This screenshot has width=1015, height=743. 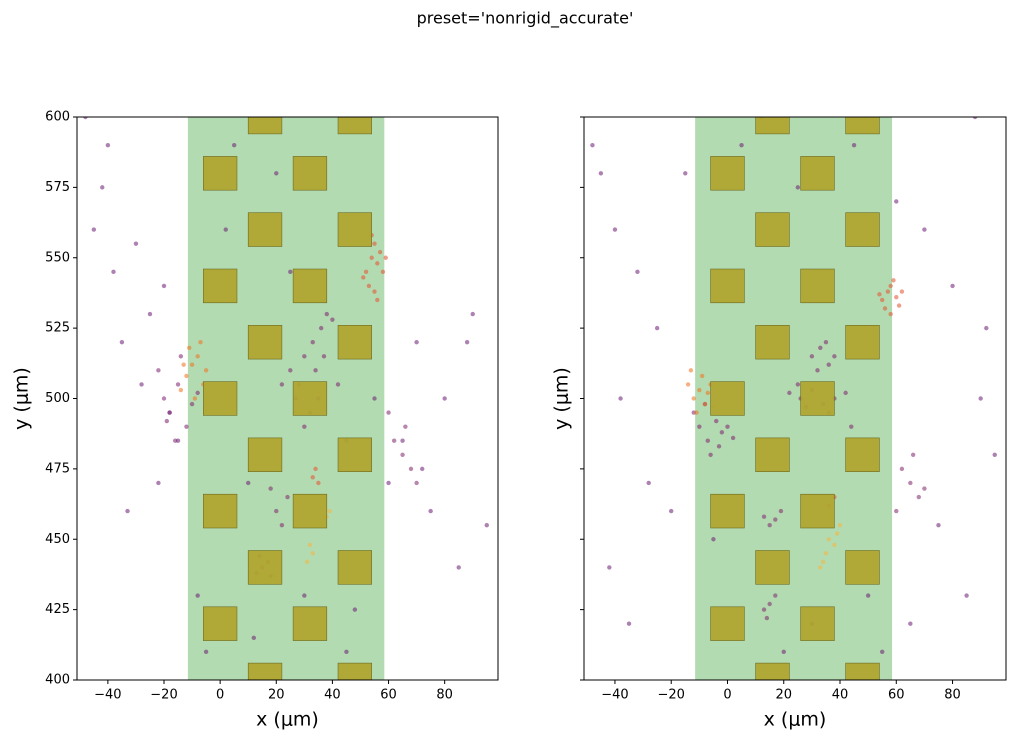 What do you see at coordinates (57, 328) in the screenshot?
I see `y-tick-label: 525` at bounding box center [57, 328].